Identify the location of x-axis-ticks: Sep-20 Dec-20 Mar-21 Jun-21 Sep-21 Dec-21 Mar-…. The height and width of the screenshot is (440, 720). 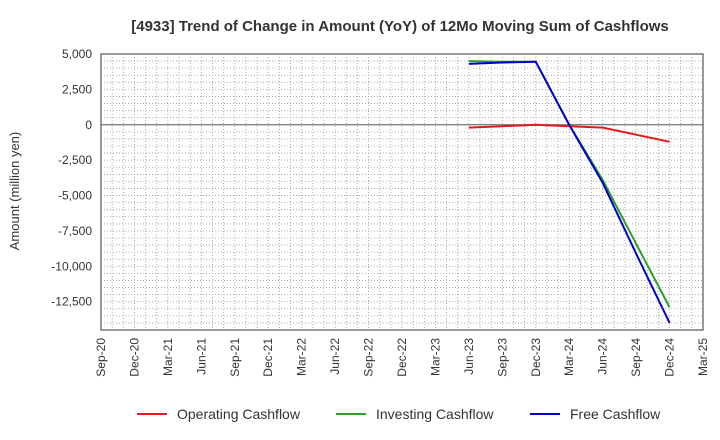
(402, 357).